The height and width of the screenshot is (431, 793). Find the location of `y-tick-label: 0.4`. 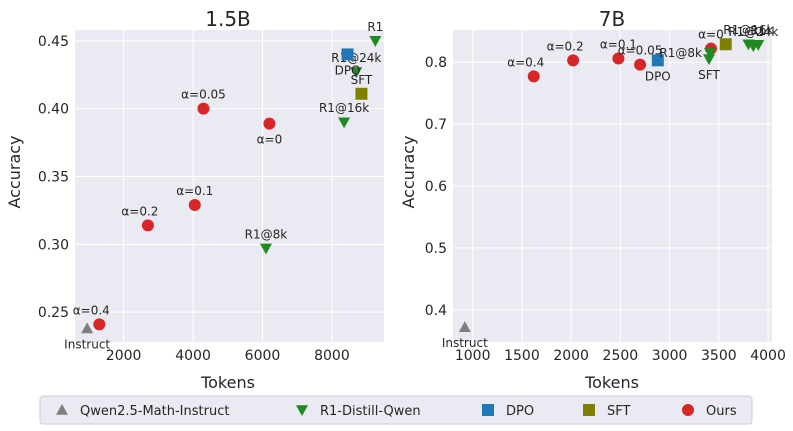

y-tick-label: 0.4 is located at coordinates (436, 311).